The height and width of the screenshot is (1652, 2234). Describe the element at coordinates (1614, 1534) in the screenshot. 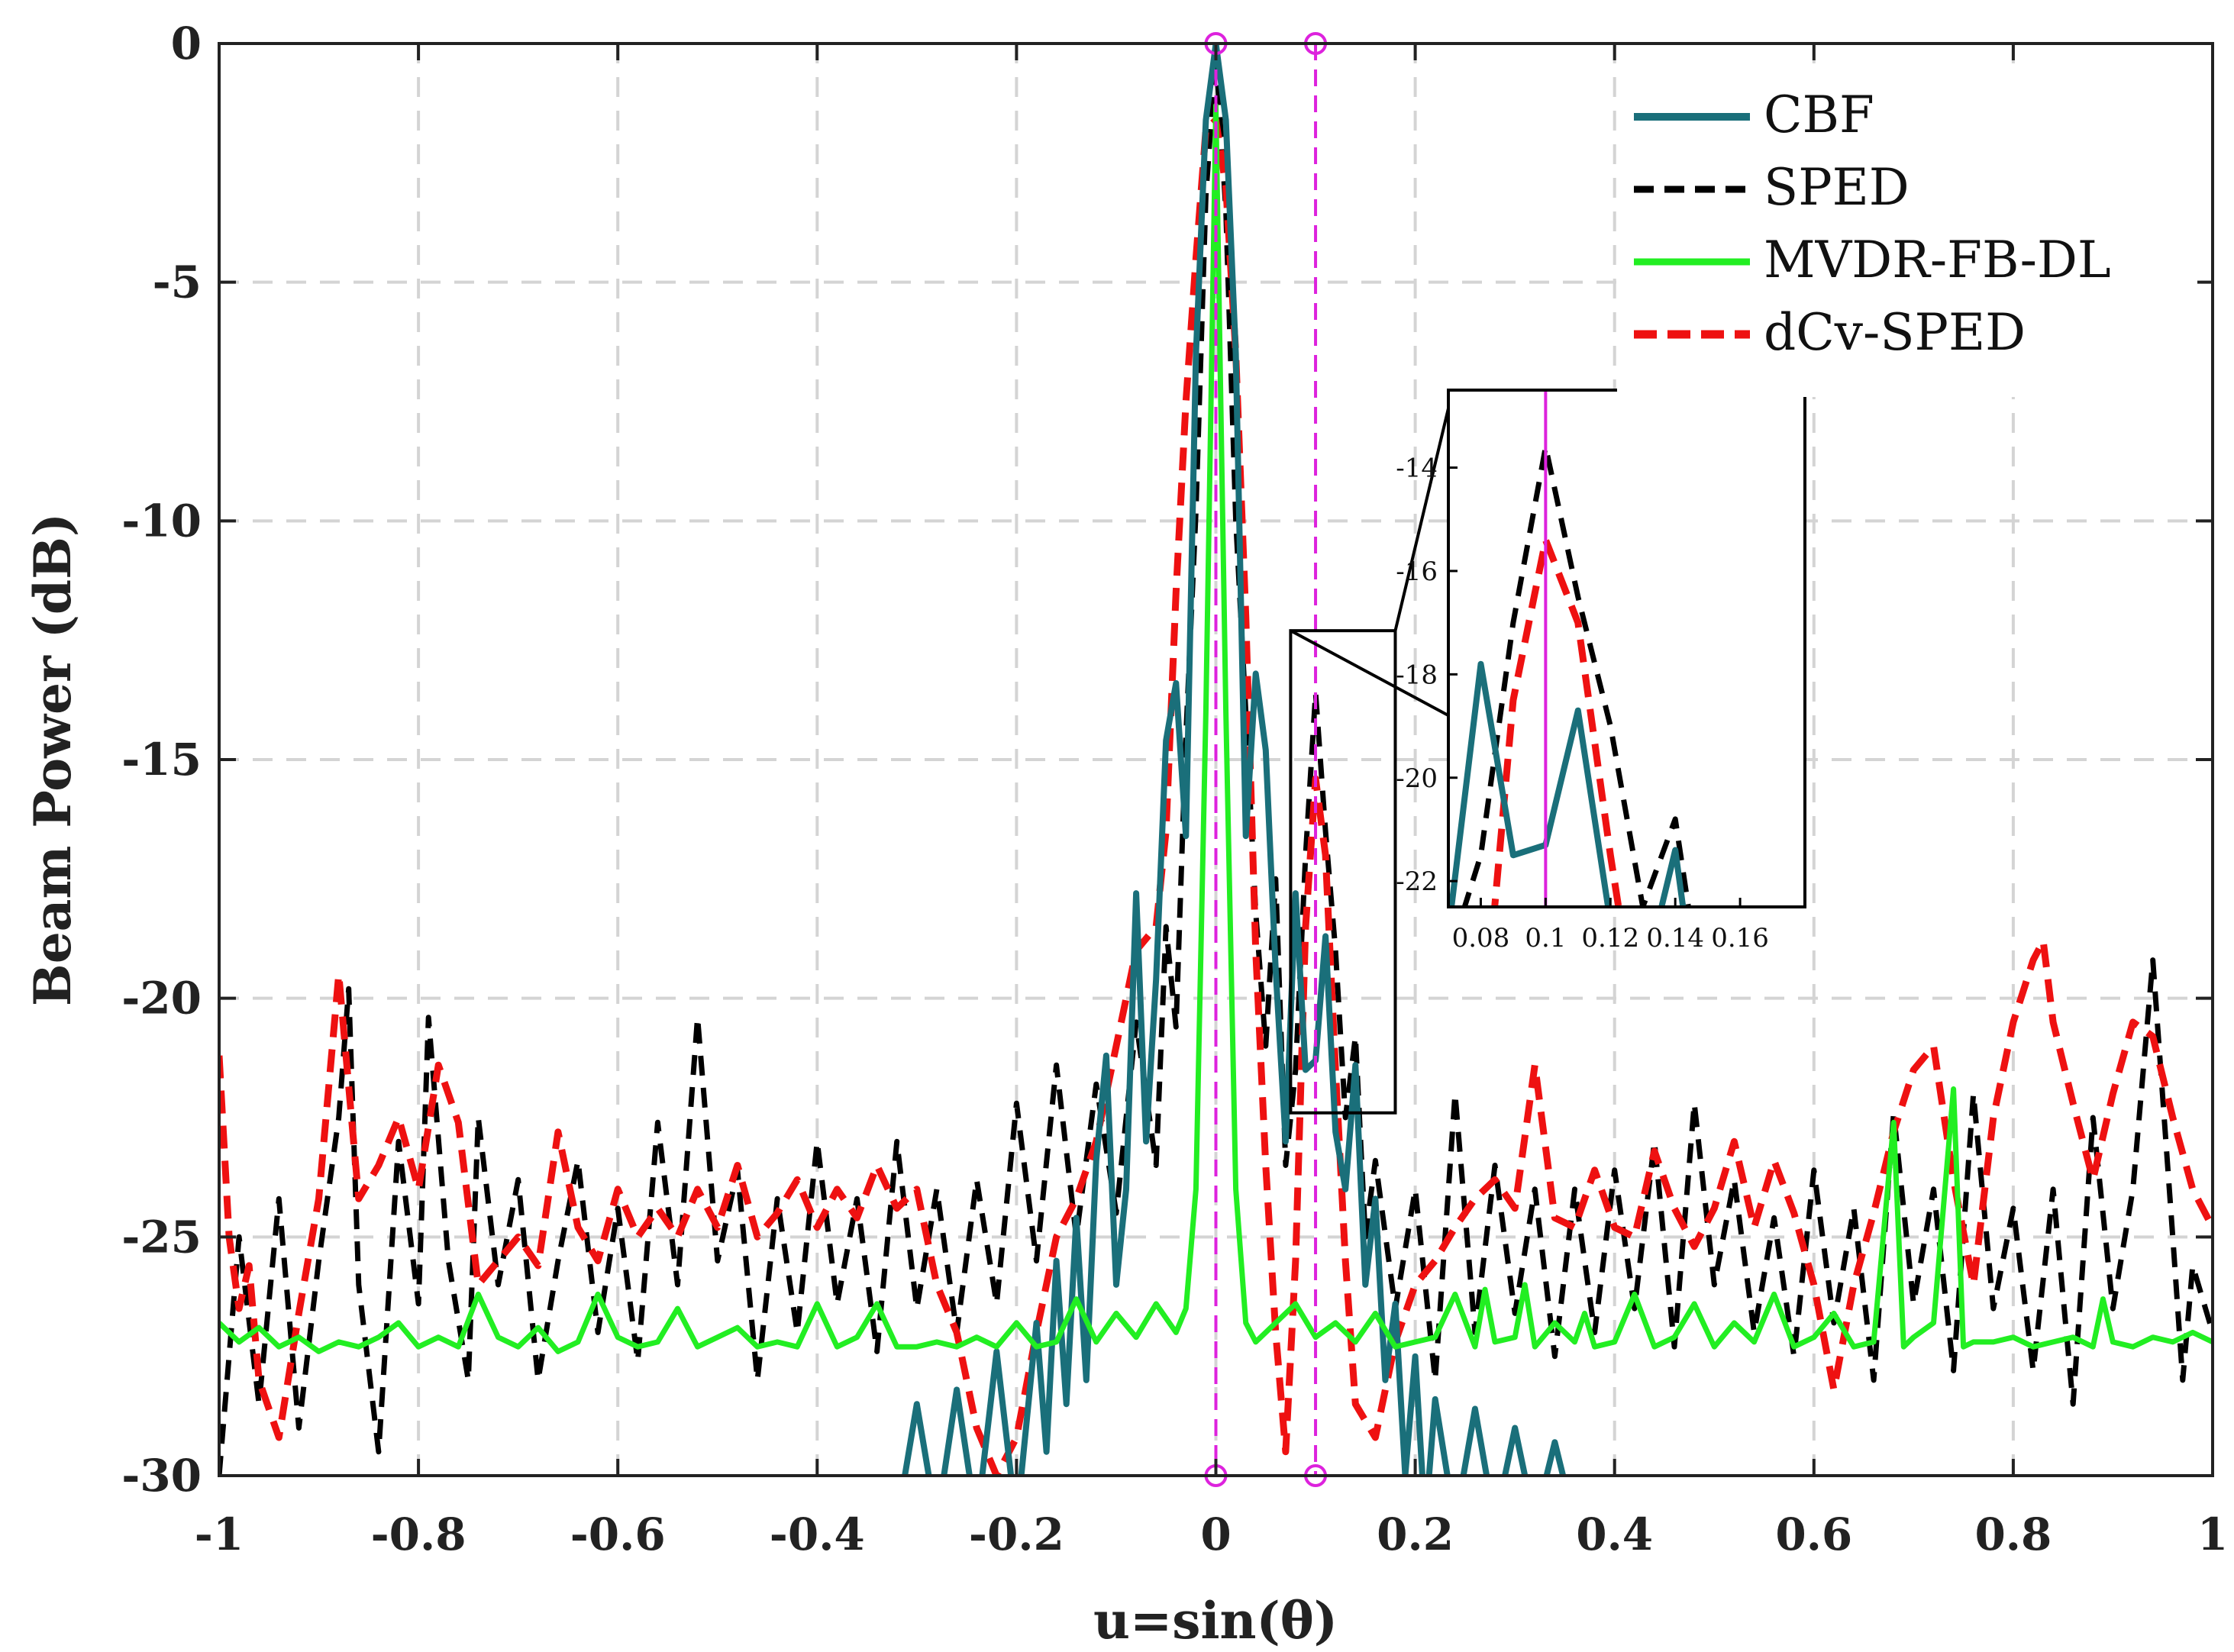

I see `x-tick-label: 0.4` at that location.